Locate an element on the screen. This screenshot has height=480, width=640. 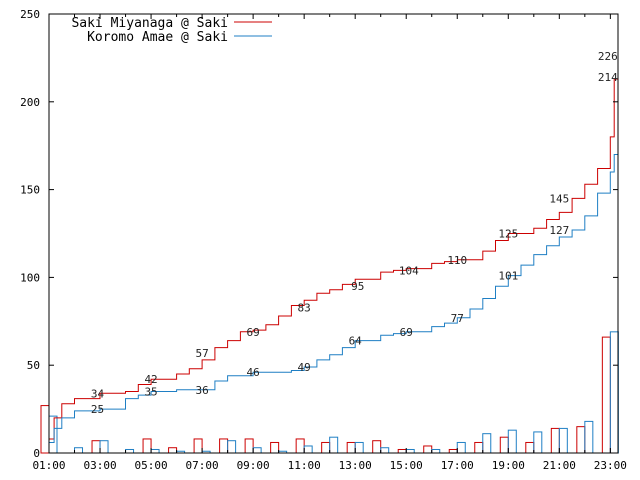
data-label-series-2: 46 is located at coordinates (253, 372).